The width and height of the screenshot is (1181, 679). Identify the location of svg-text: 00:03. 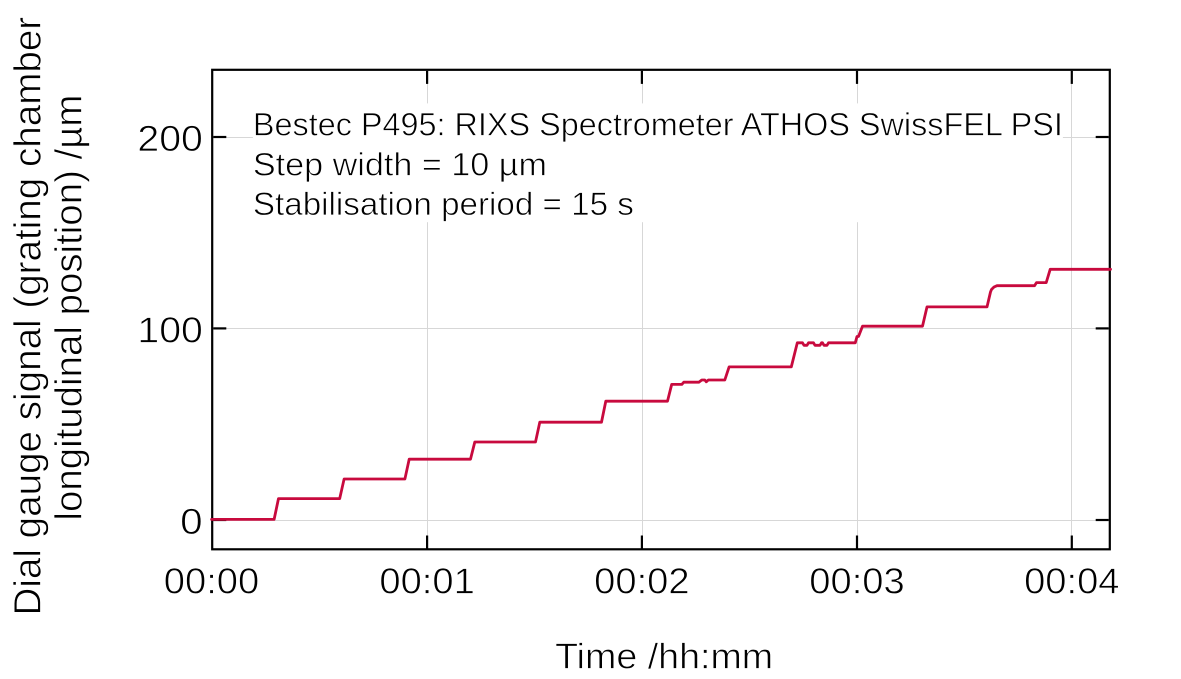
(856, 581).